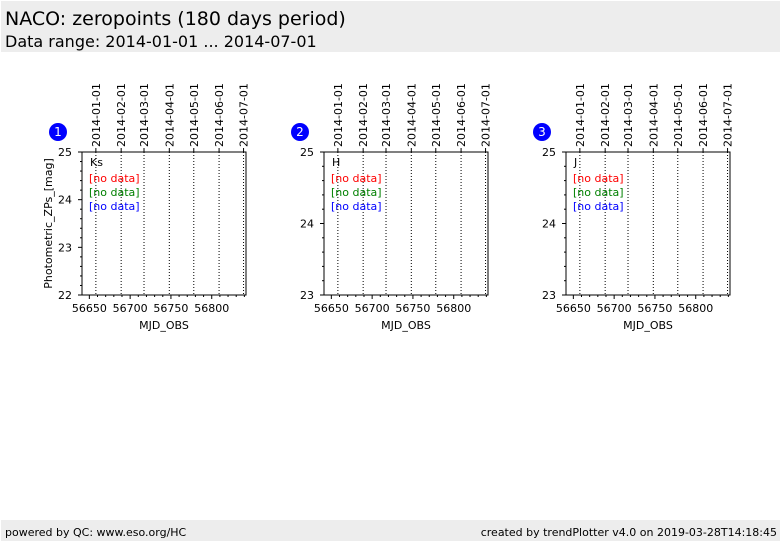  I want to click on data-range-subtitle: Data range: 2014-01-01 ... 2014-07-01, so click(161, 41).